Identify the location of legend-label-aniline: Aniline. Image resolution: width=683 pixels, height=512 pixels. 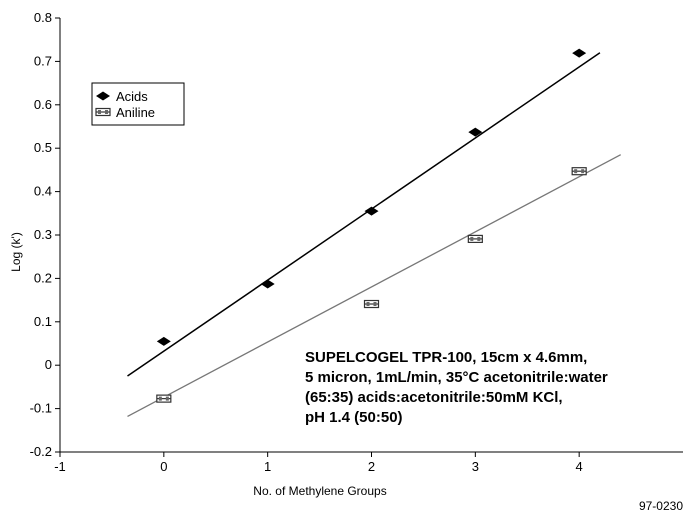
(135, 112).